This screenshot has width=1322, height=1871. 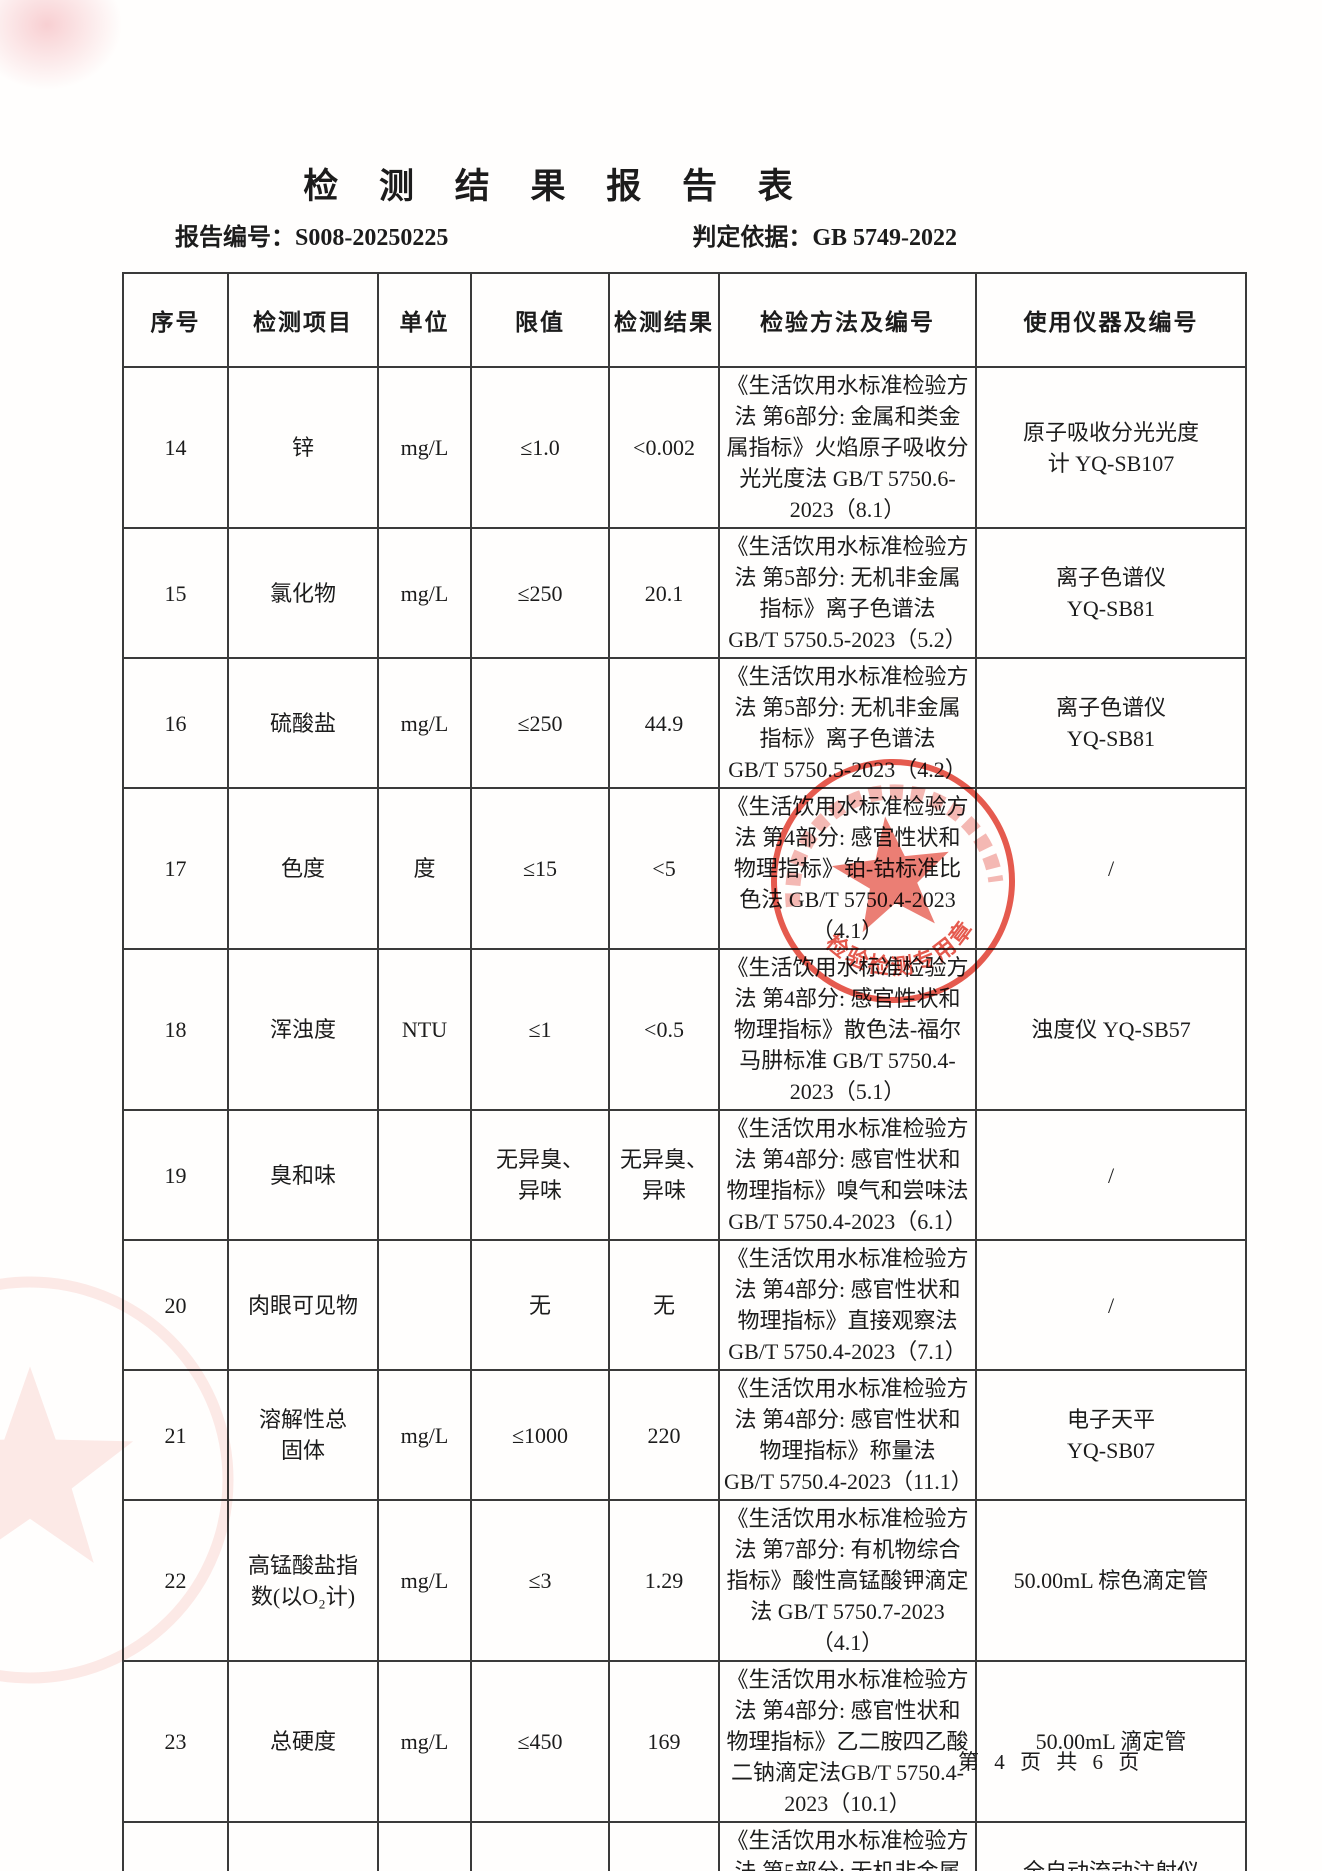 What do you see at coordinates (664, 868) in the screenshot?
I see `cell-result: <5` at bounding box center [664, 868].